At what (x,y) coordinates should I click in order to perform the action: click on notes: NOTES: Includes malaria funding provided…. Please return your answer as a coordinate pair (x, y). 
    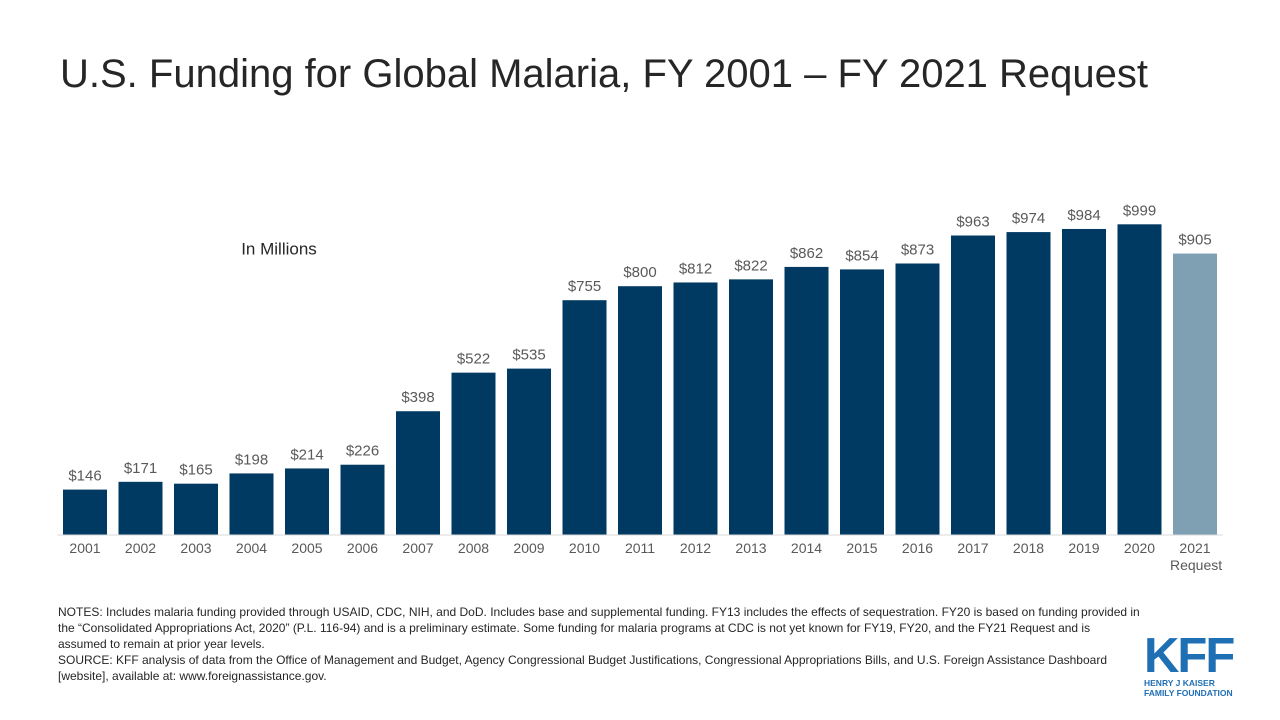
    Looking at the image, I should click on (599, 644).